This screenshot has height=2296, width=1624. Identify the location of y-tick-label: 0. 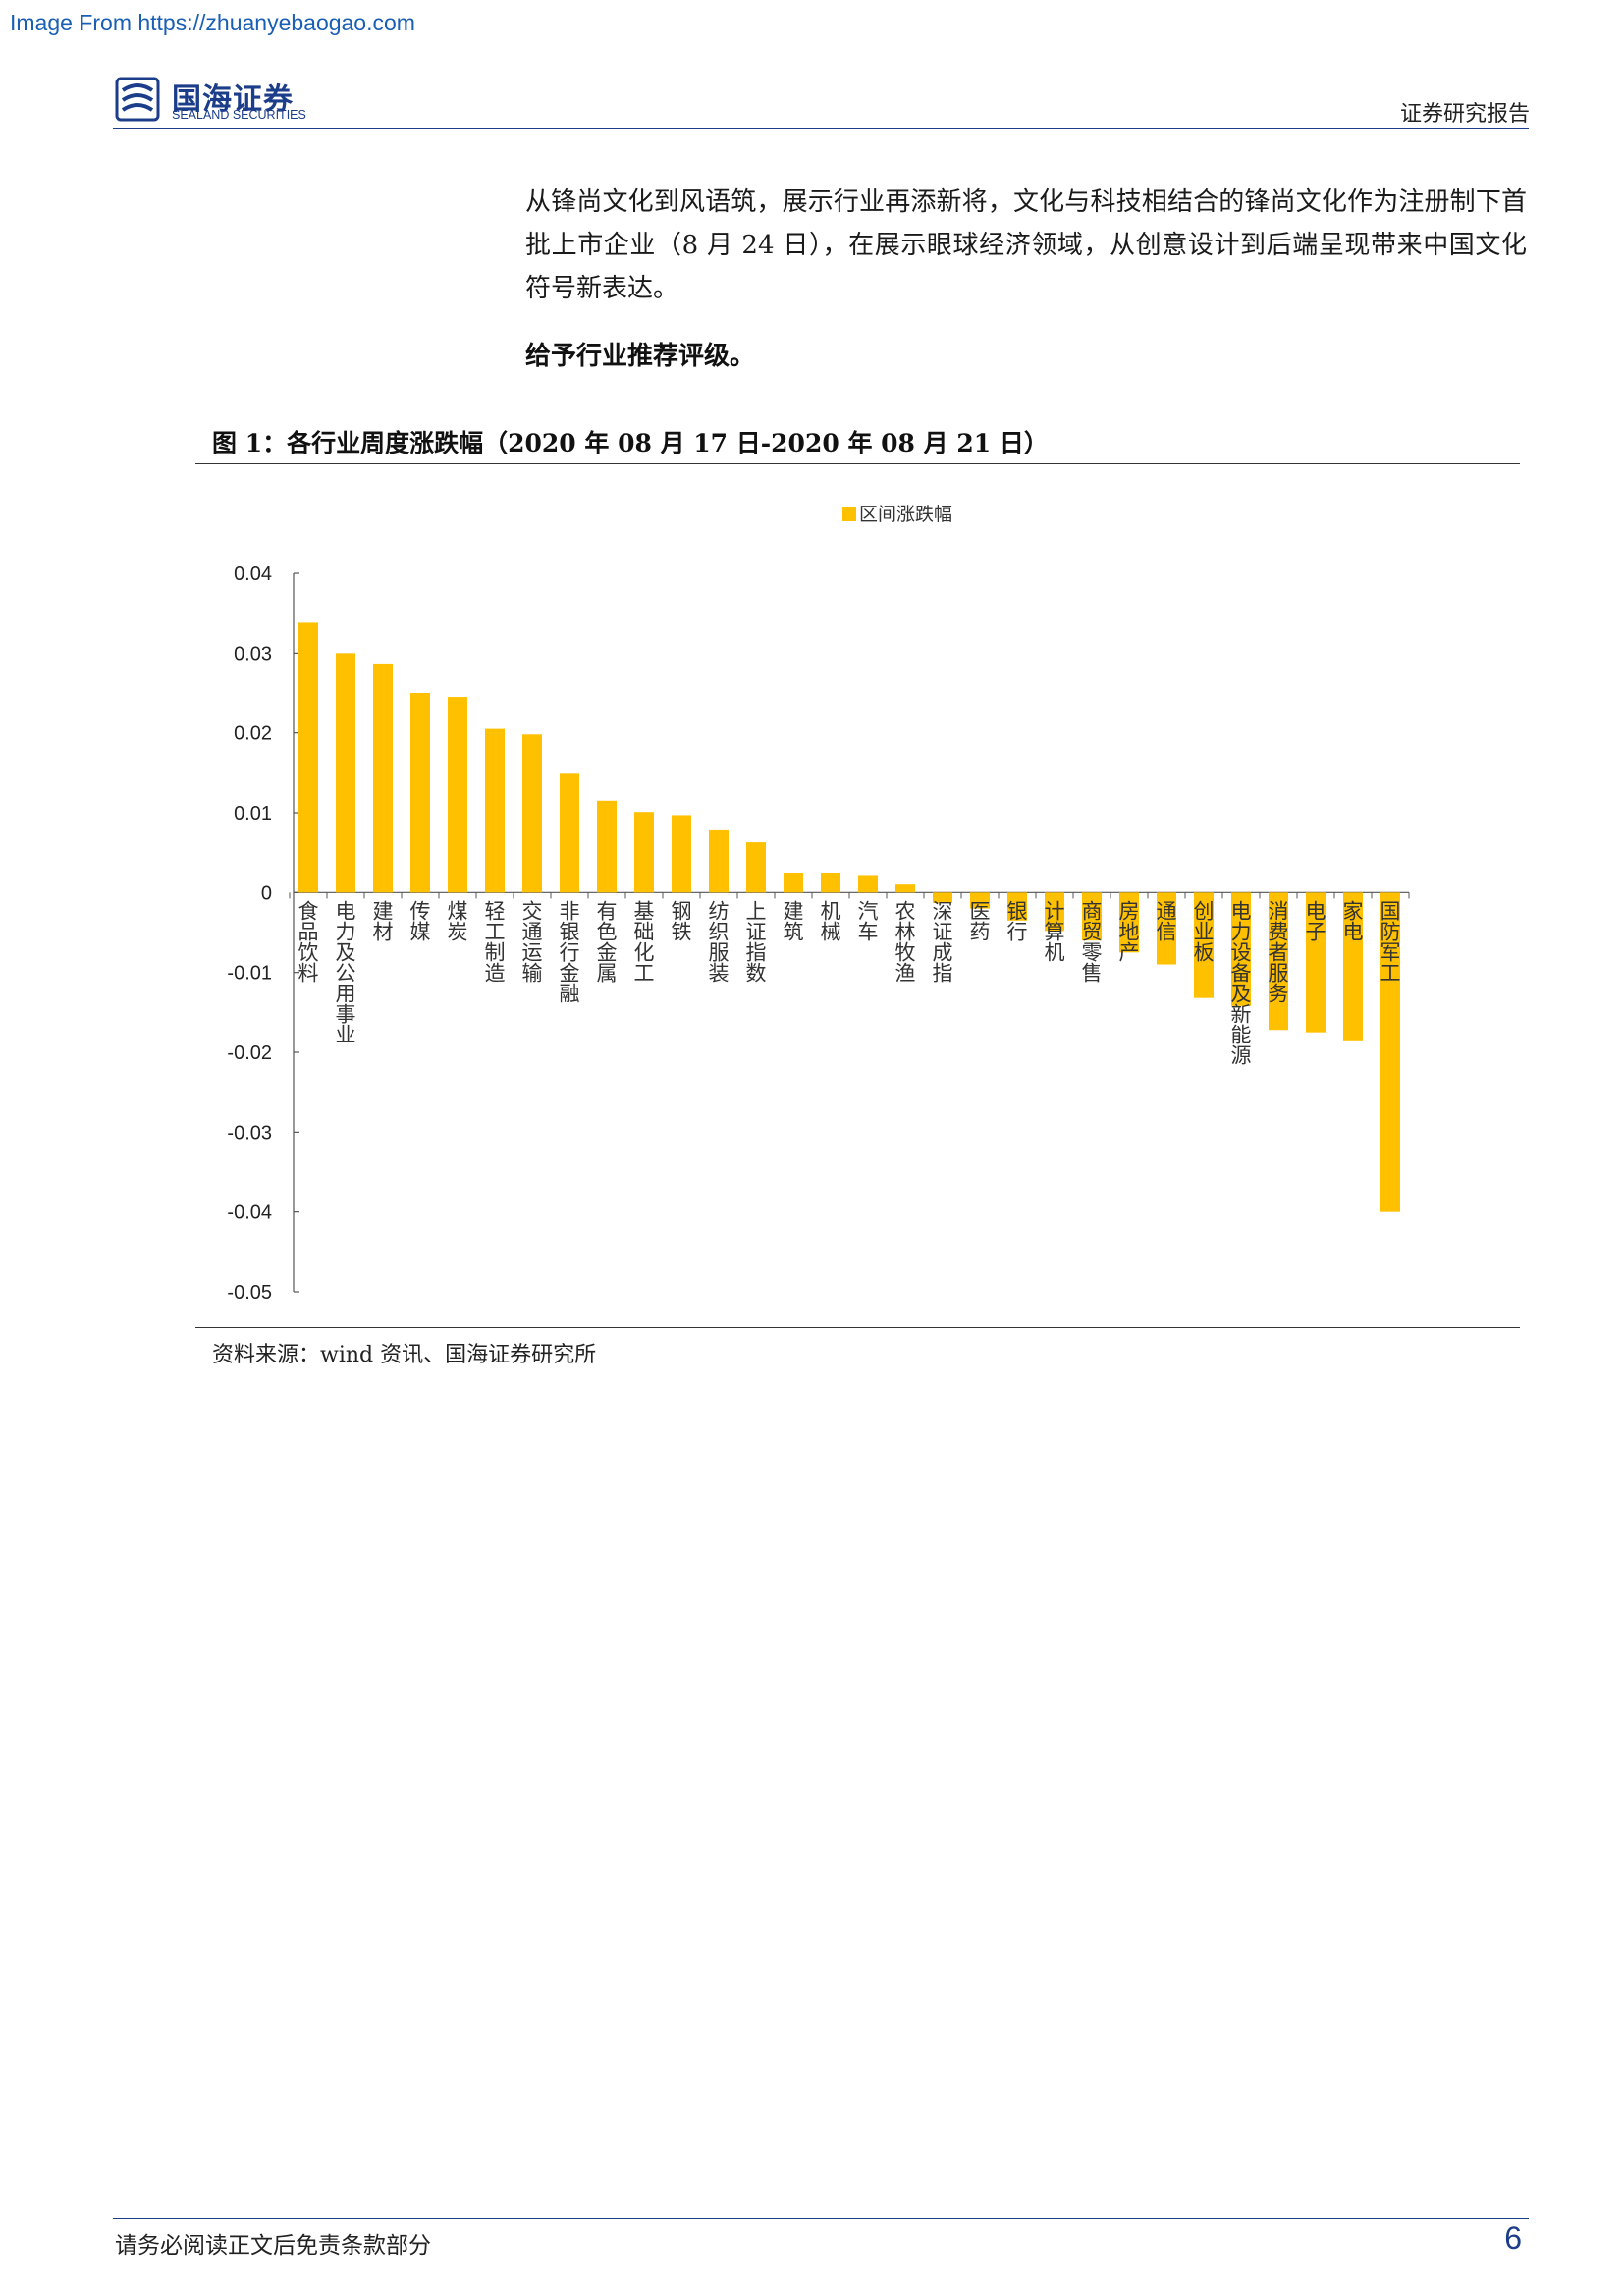
(266, 893).